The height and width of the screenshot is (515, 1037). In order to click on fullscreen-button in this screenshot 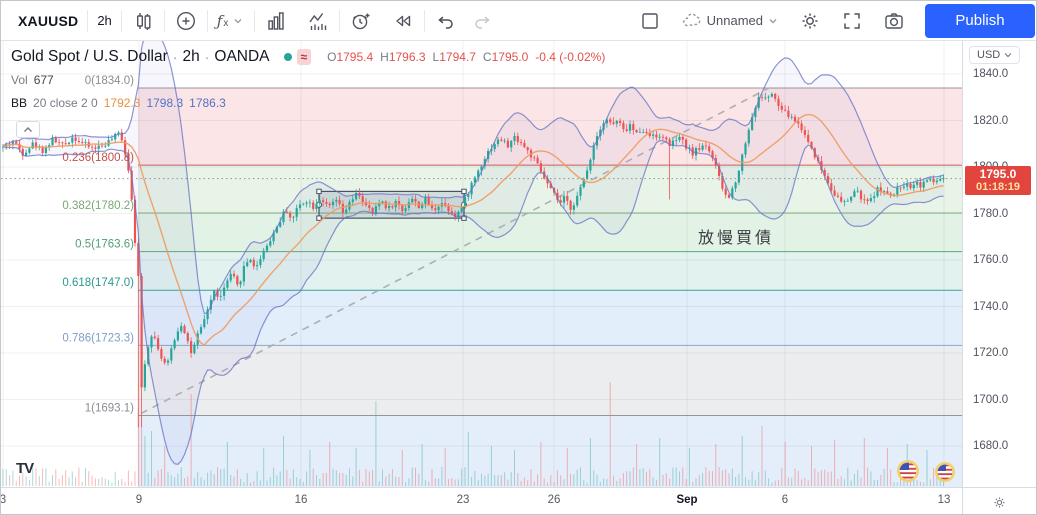, I will do `click(852, 21)`.